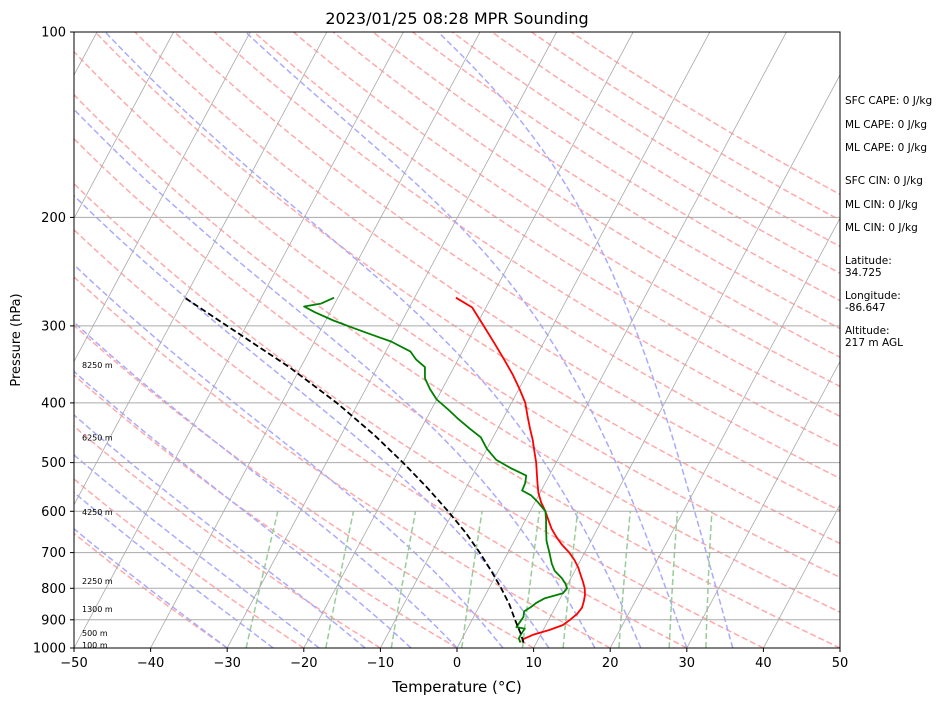 This screenshot has width=946, height=705. I want to click on height-label: 2250 m, so click(97, 581).